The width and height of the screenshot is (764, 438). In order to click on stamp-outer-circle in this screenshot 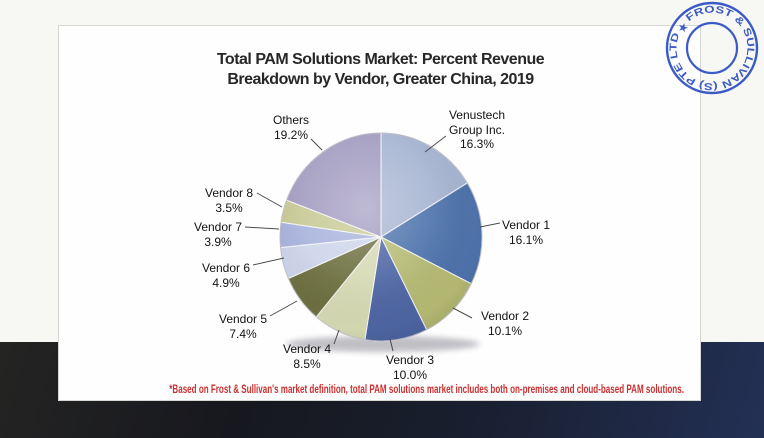, I will do `click(712, 48)`.